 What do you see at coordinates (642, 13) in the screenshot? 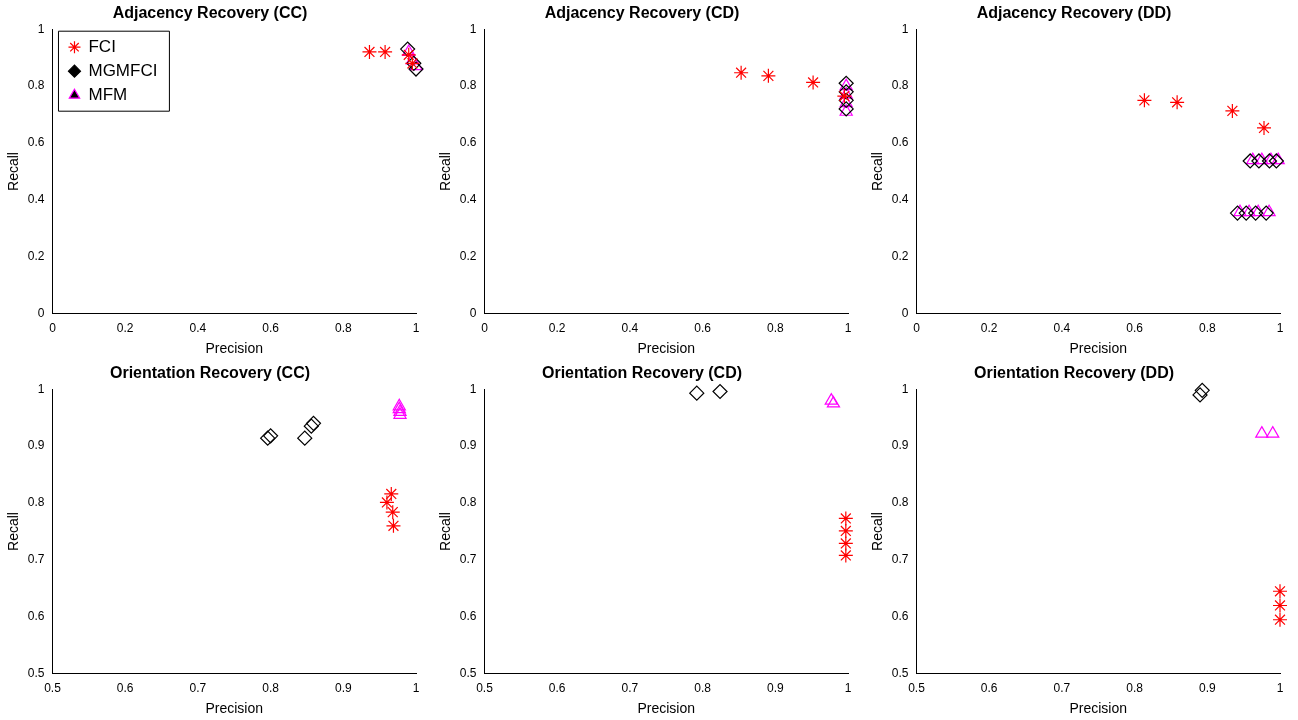
I see `chart-title: Adjacency Recovery (CD)` at bounding box center [642, 13].